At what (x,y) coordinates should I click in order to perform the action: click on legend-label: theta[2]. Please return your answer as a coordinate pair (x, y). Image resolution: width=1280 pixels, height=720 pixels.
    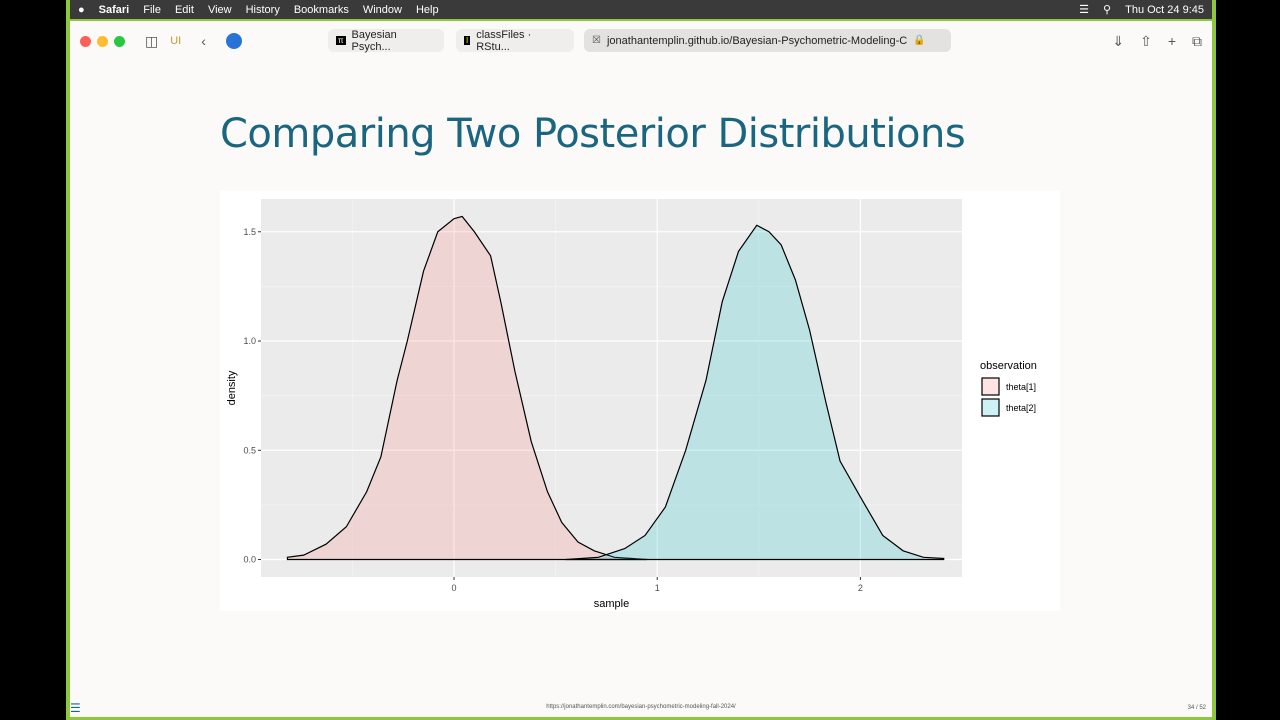
    Looking at the image, I should click on (1021, 408).